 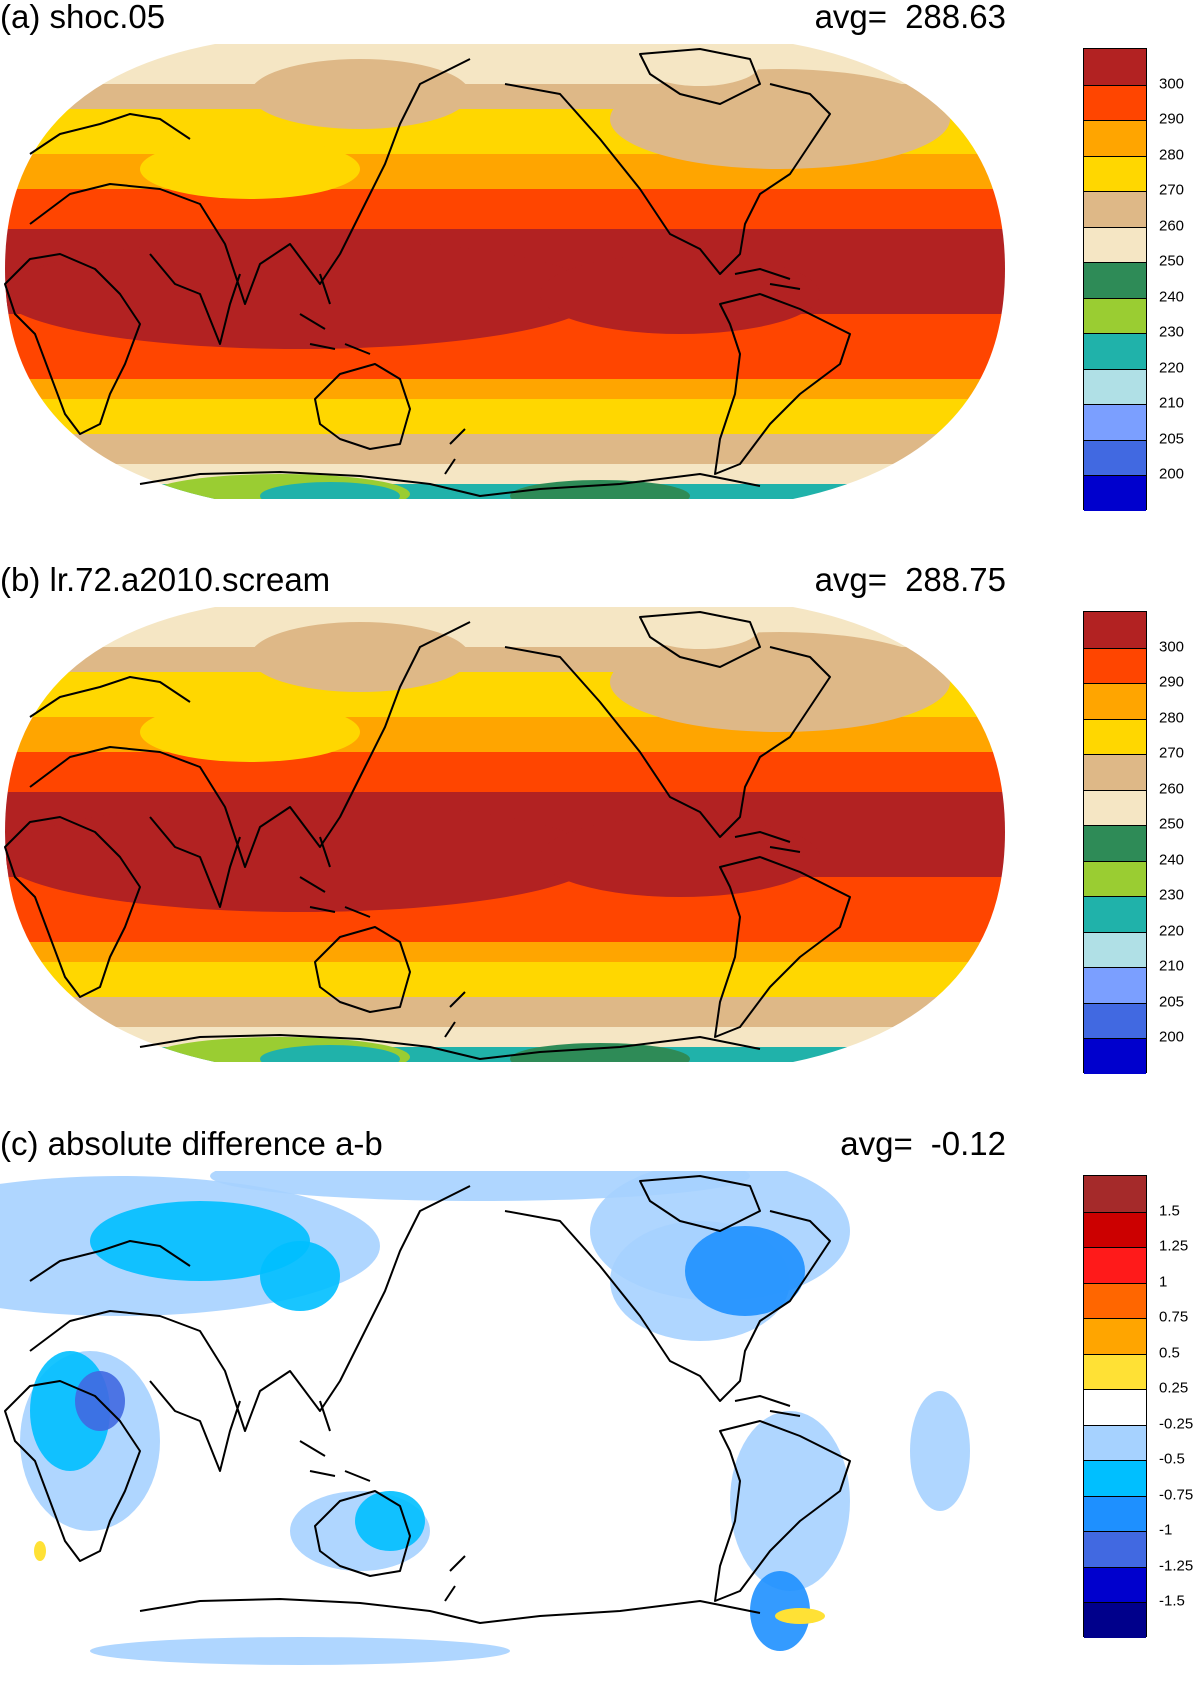 I want to click on colorbar-label: 1, so click(x=1163, y=1282).